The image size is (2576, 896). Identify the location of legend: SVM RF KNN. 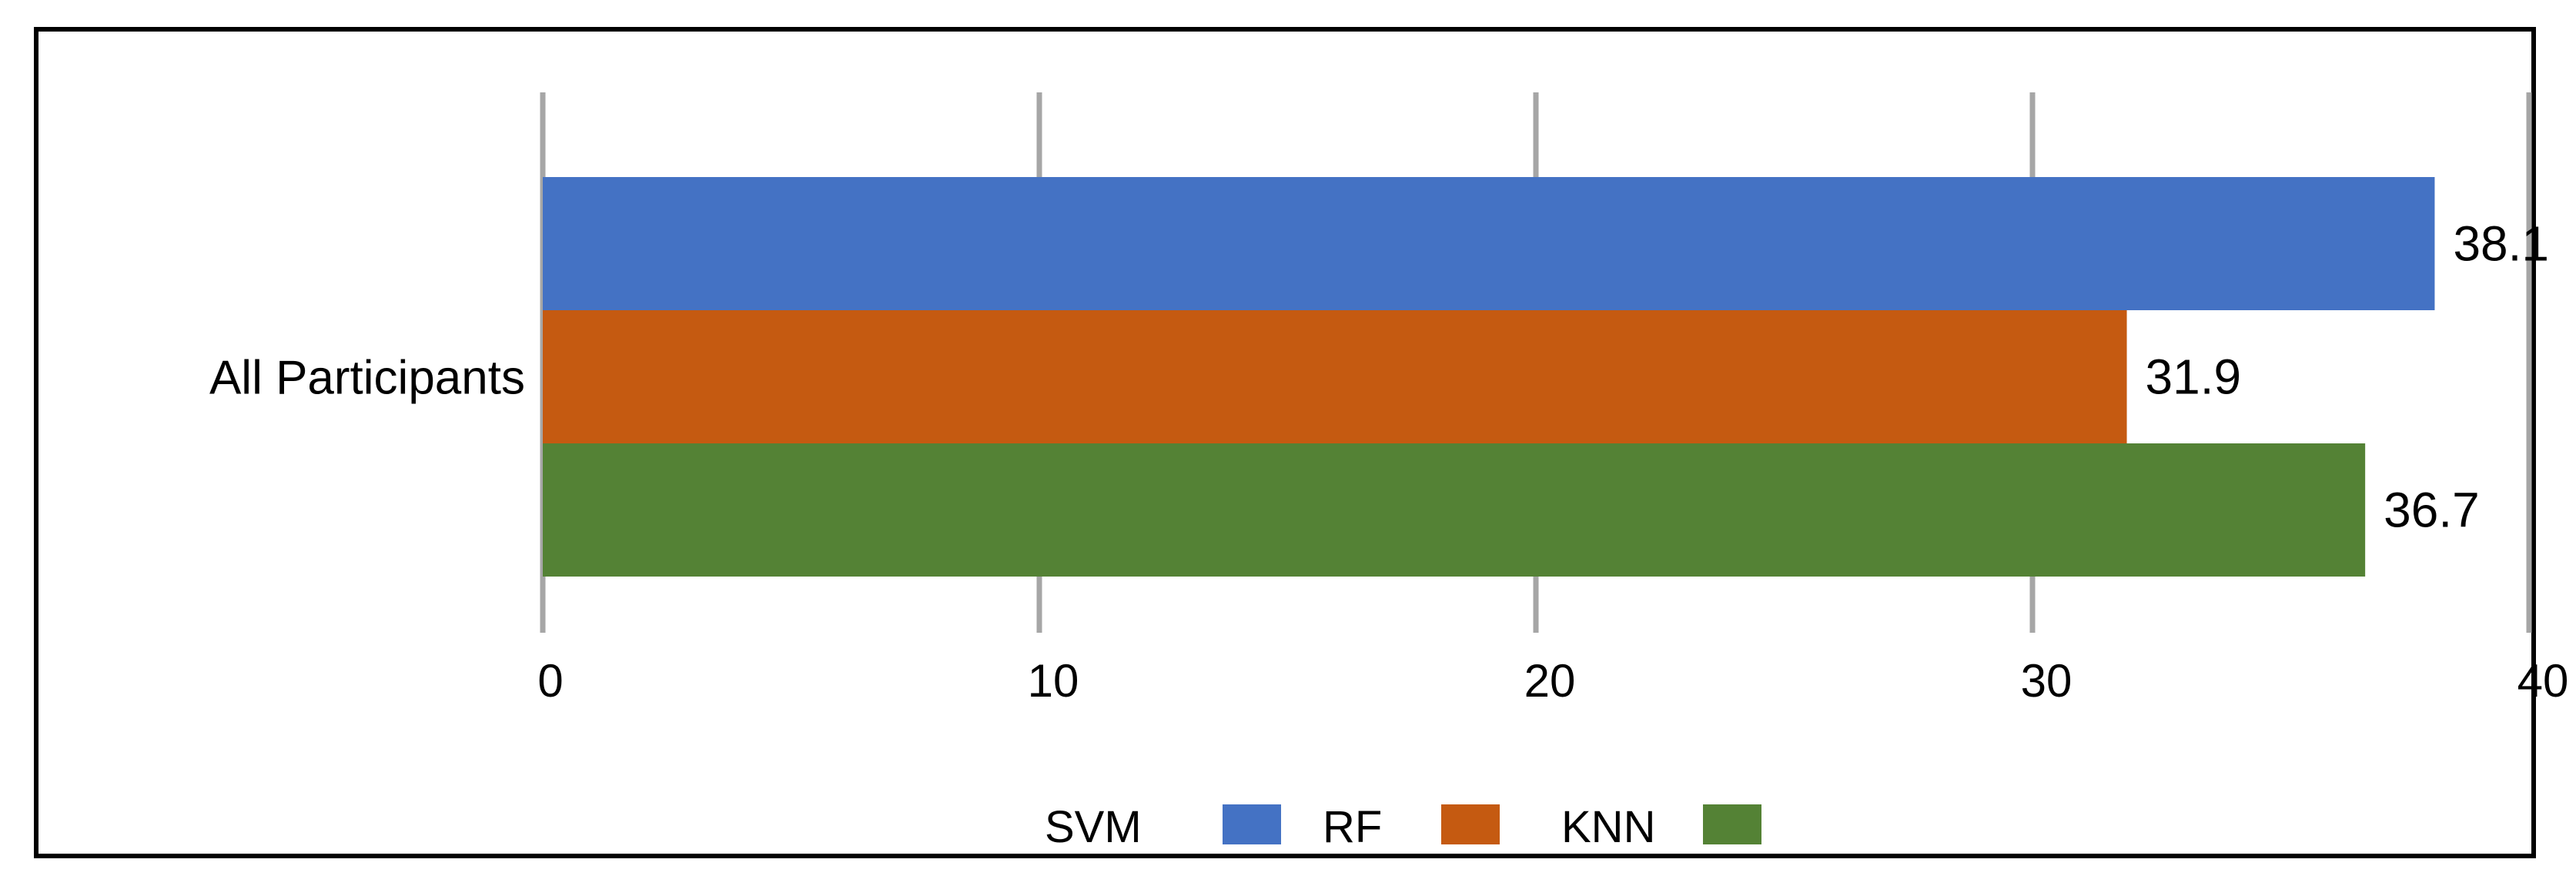
(1403, 827).